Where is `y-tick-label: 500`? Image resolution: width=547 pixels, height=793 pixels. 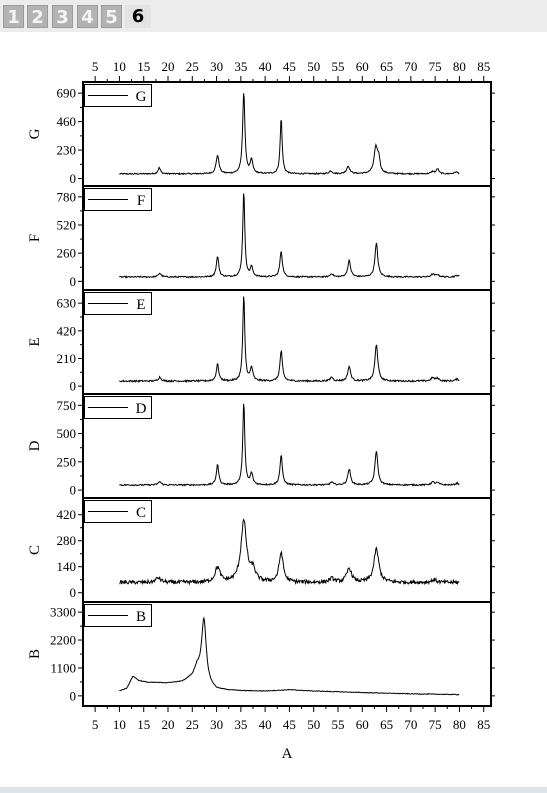
y-tick-label: 500 is located at coordinates (67, 433).